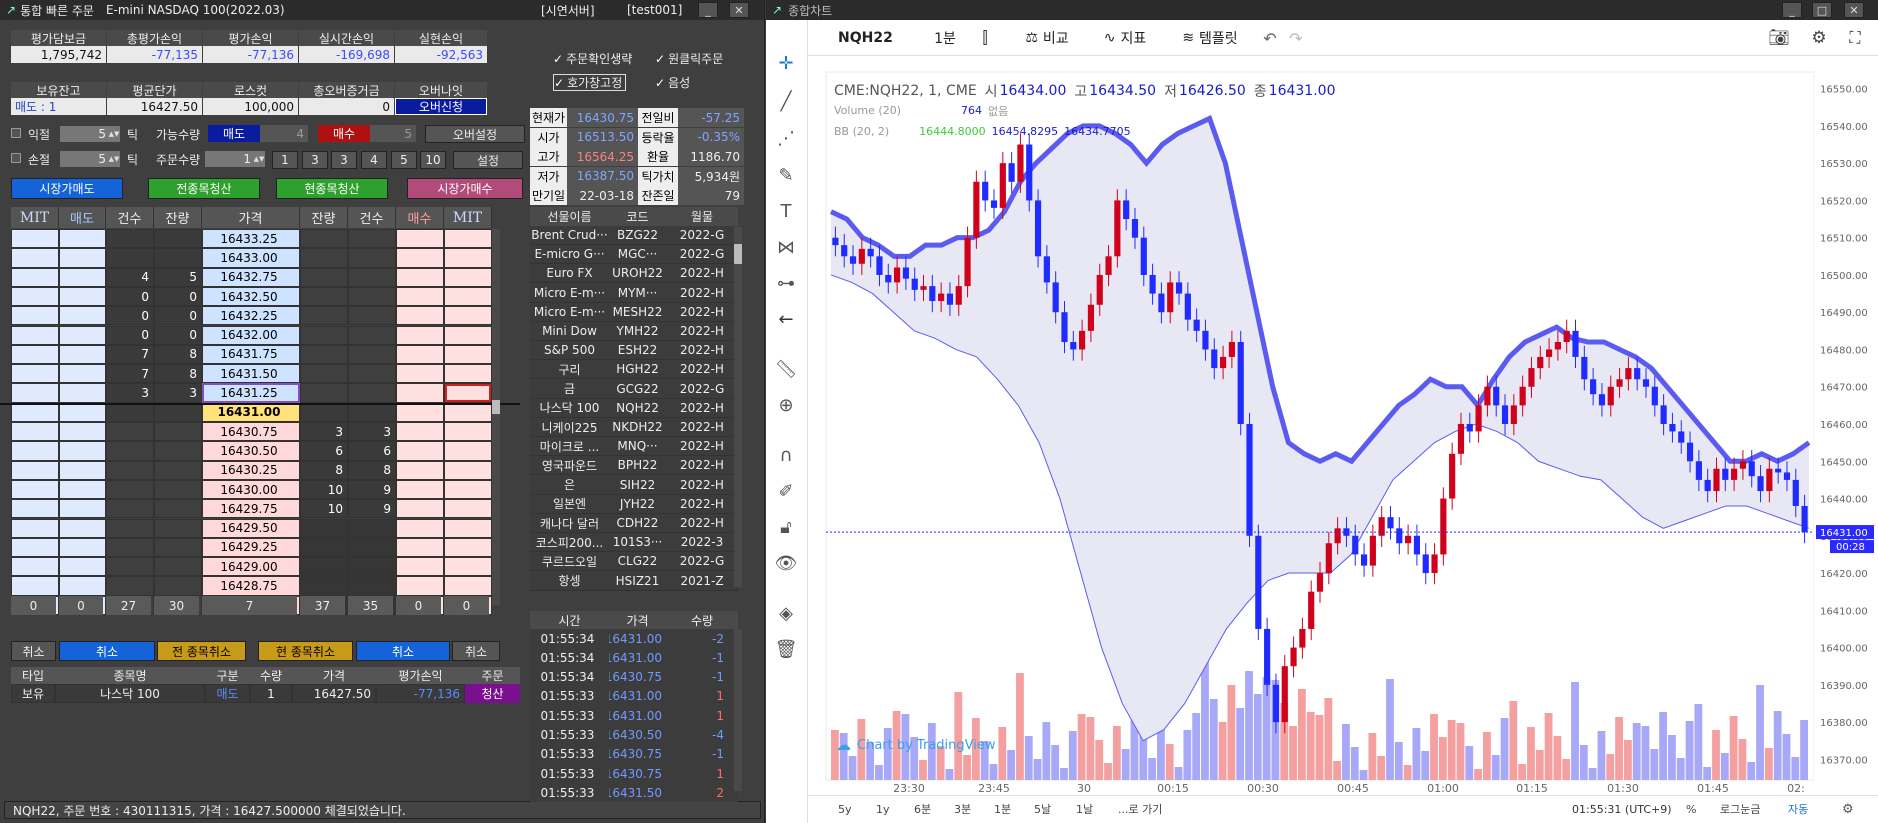 This screenshot has width=1878, height=823. Describe the element at coordinates (16, 133) in the screenshot. I see `profit-checkbox` at that location.